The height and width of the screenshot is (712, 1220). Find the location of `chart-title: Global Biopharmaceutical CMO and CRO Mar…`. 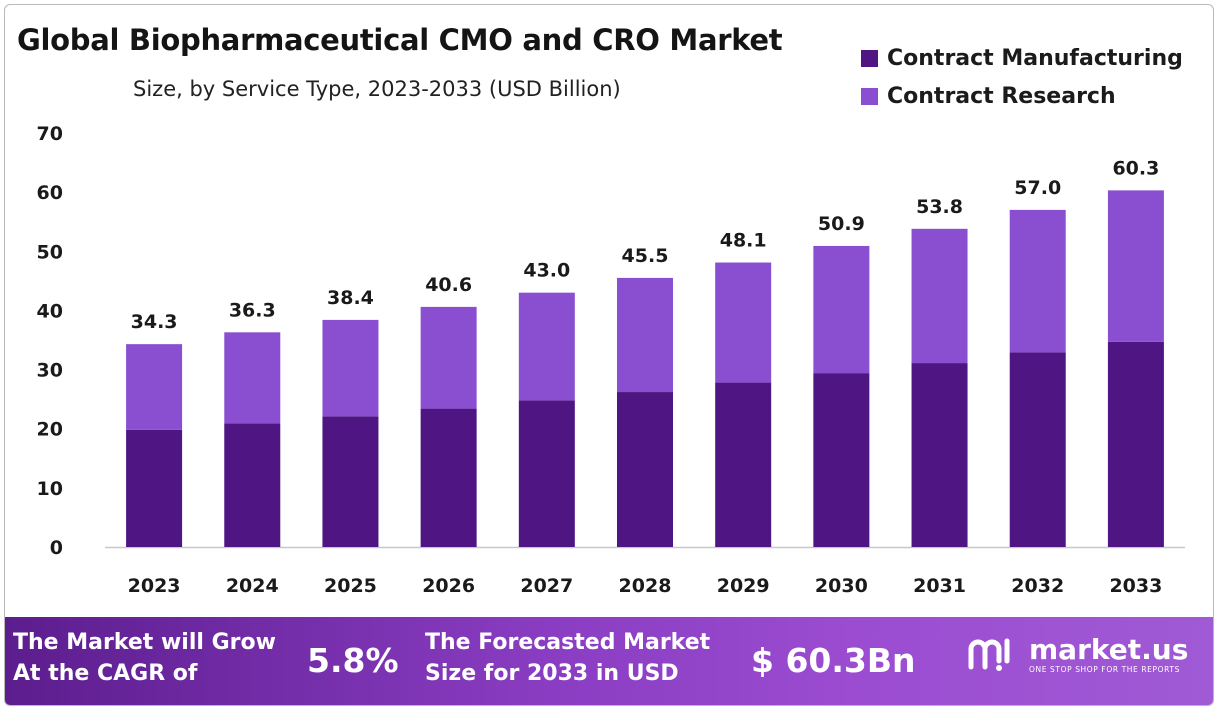

chart-title: Global Biopharmaceutical CMO and CRO Mar… is located at coordinates (400, 40).